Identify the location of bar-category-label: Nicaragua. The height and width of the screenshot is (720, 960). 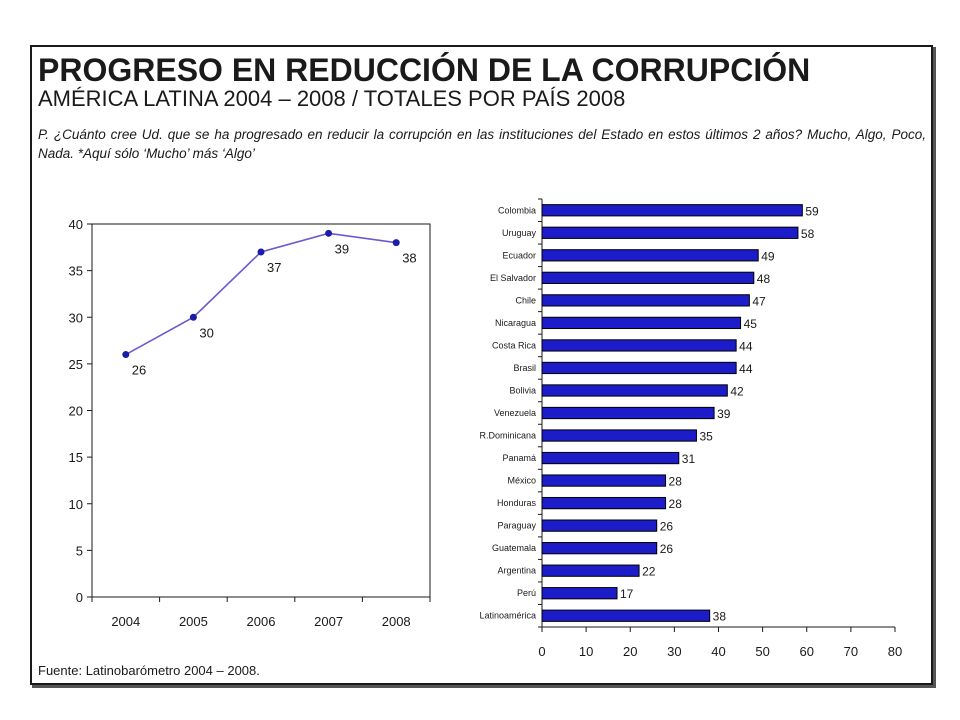
(515, 323).